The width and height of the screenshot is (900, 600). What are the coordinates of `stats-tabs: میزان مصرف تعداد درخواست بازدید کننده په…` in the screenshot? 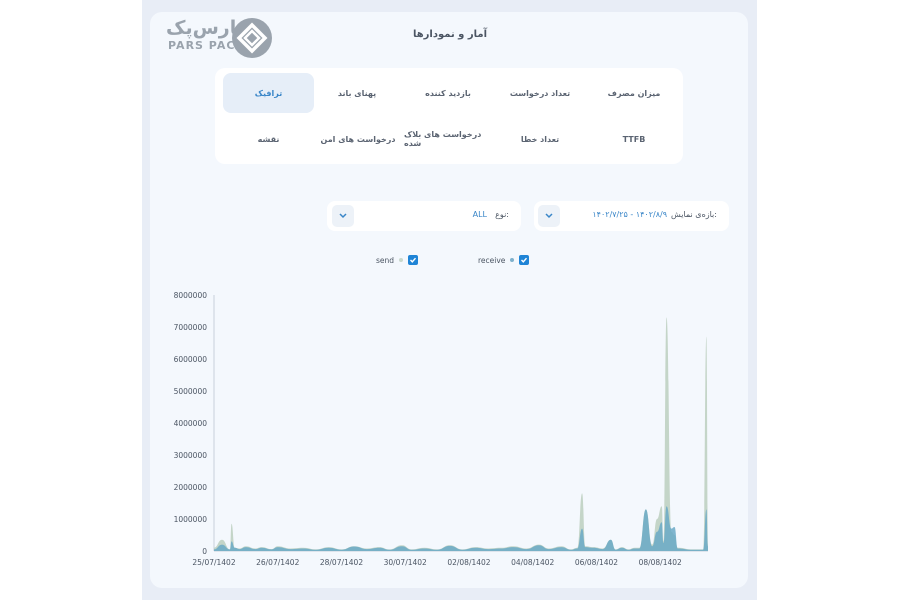 It's located at (449, 116).